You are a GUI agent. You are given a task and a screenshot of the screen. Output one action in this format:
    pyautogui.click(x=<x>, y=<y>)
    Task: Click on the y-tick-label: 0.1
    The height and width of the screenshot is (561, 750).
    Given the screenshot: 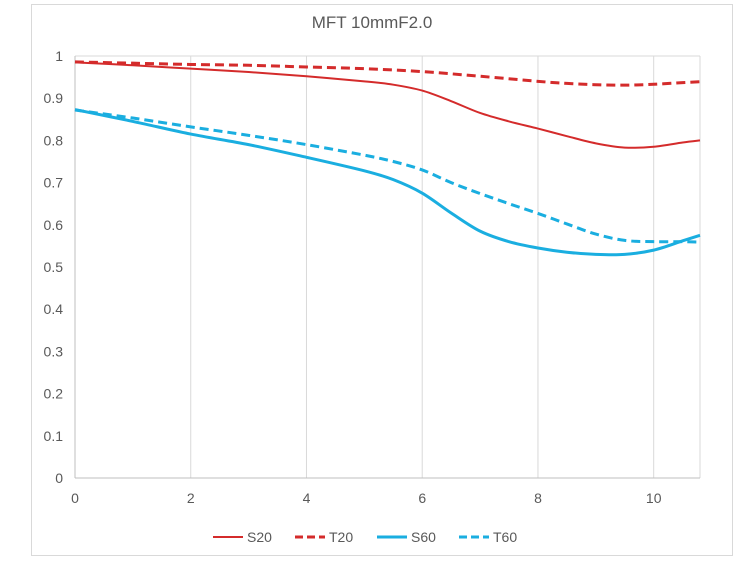 What is the action you would take?
    pyautogui.click(x=54, y=436)
    